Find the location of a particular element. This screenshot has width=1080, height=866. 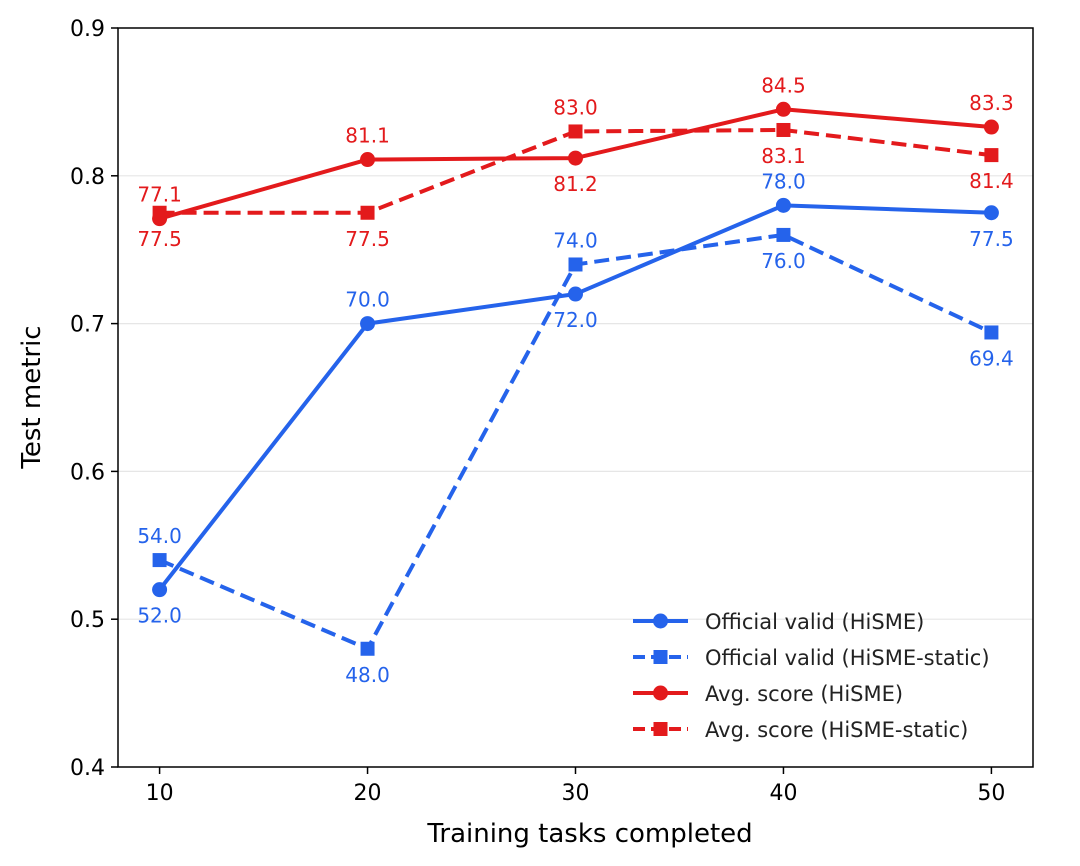

data-label: 81.1 is located at coordinates (367, 136).